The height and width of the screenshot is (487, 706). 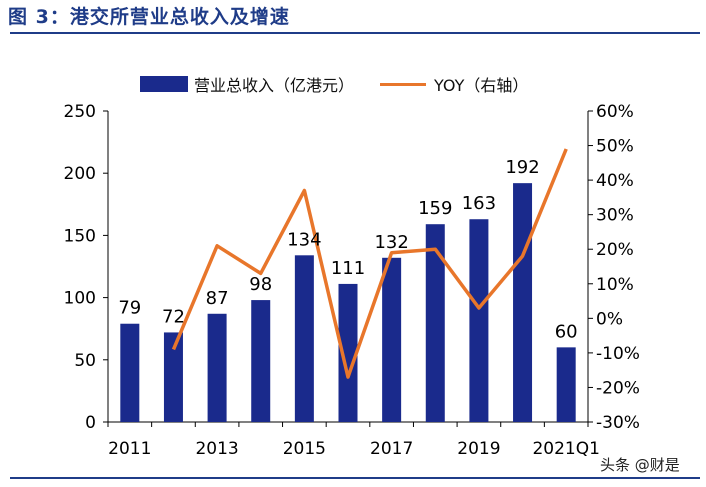 I want to click on bar-data-label: 72, so click(x=173, y=316).